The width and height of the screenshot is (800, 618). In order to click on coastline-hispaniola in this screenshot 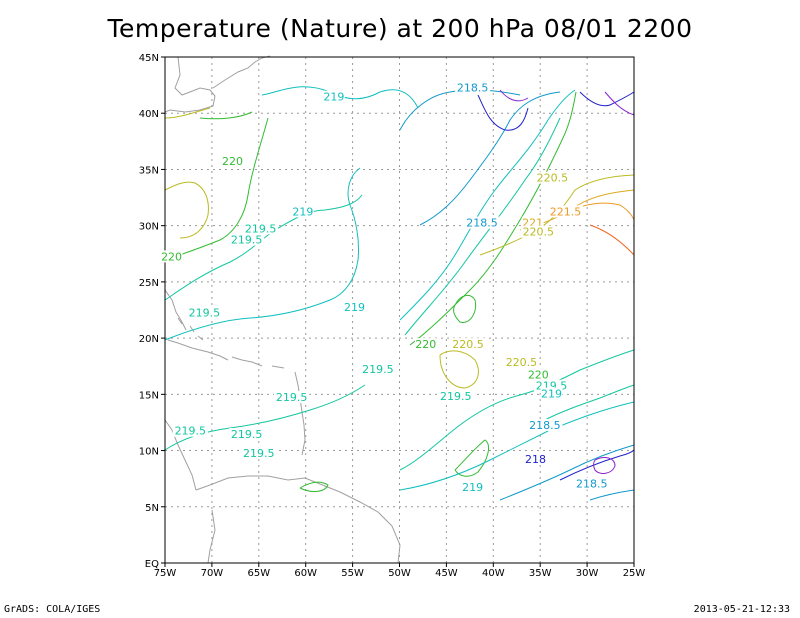, I will do `click(247, 361)`.